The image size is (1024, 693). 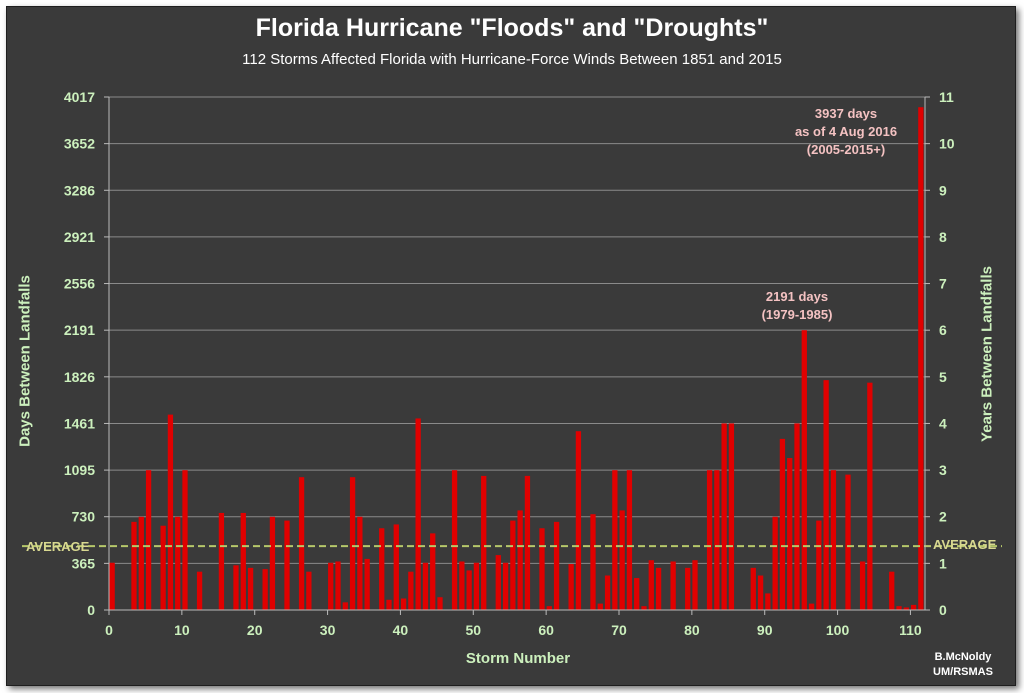 I want to click on y-tick-label-right: 10, so click(x=947, y=144).